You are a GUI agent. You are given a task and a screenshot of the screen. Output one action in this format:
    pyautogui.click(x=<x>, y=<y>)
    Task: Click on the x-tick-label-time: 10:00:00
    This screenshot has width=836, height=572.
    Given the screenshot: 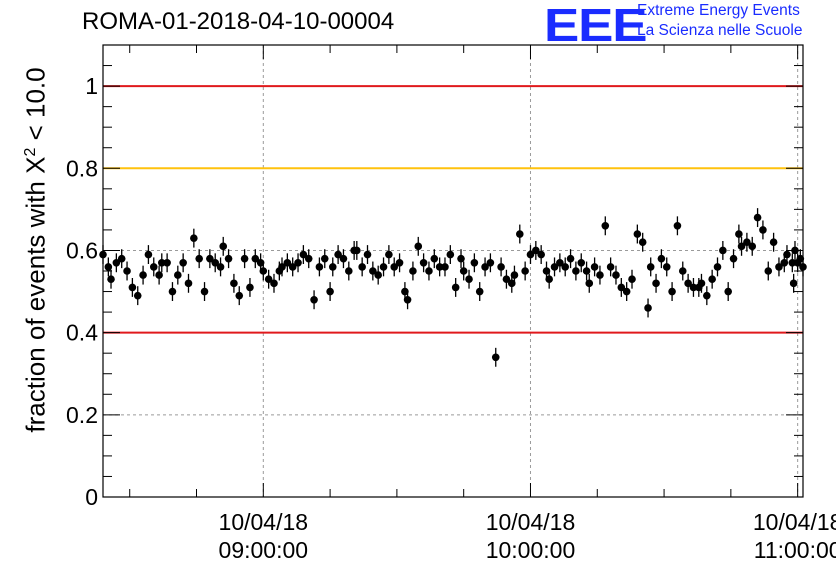 What is the action you would take?
    pyautogui.click(x=531, y=550)
    